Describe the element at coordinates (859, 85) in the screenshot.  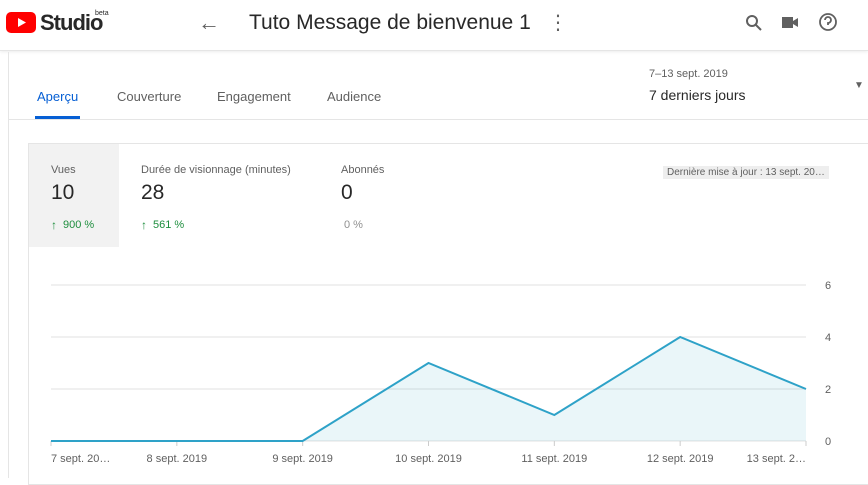
I see `period-dropdown: ▼` at that location.